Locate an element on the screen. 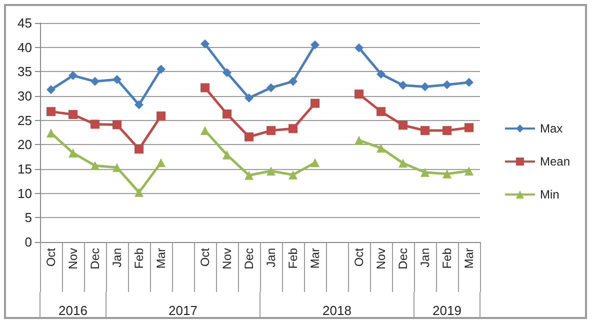 This screenshot has width=593, height=325. y-tick-label: 45 is located at coordinates (25, 23).